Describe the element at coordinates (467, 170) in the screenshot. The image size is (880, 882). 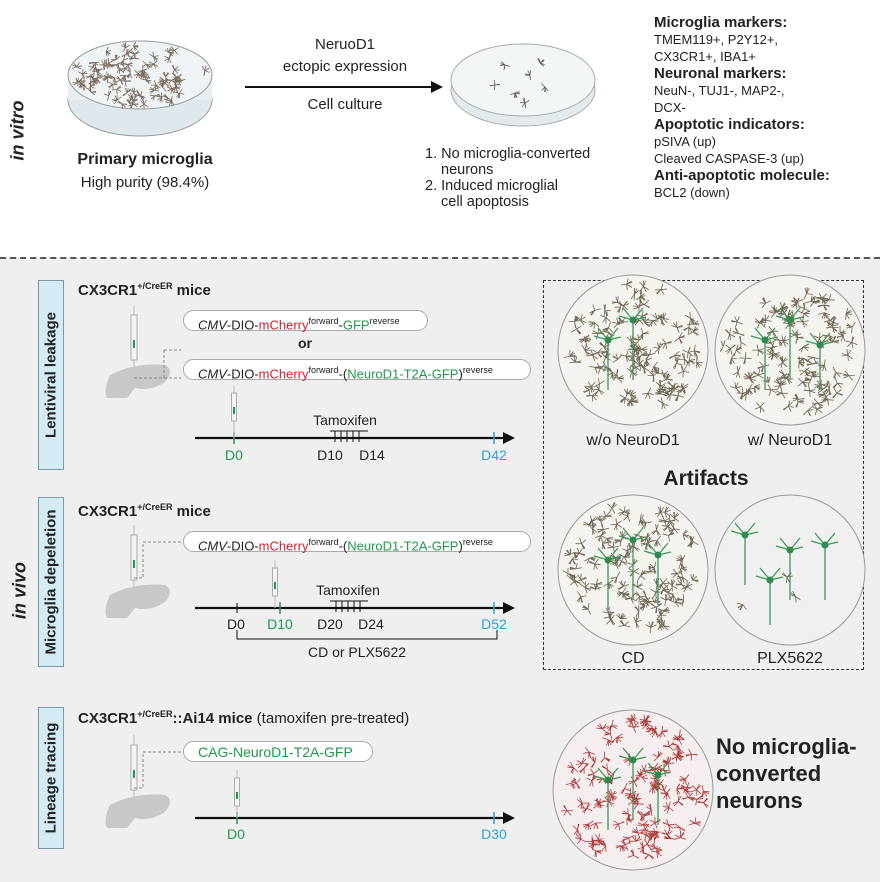
I see `result-1b: neurons` at that location.